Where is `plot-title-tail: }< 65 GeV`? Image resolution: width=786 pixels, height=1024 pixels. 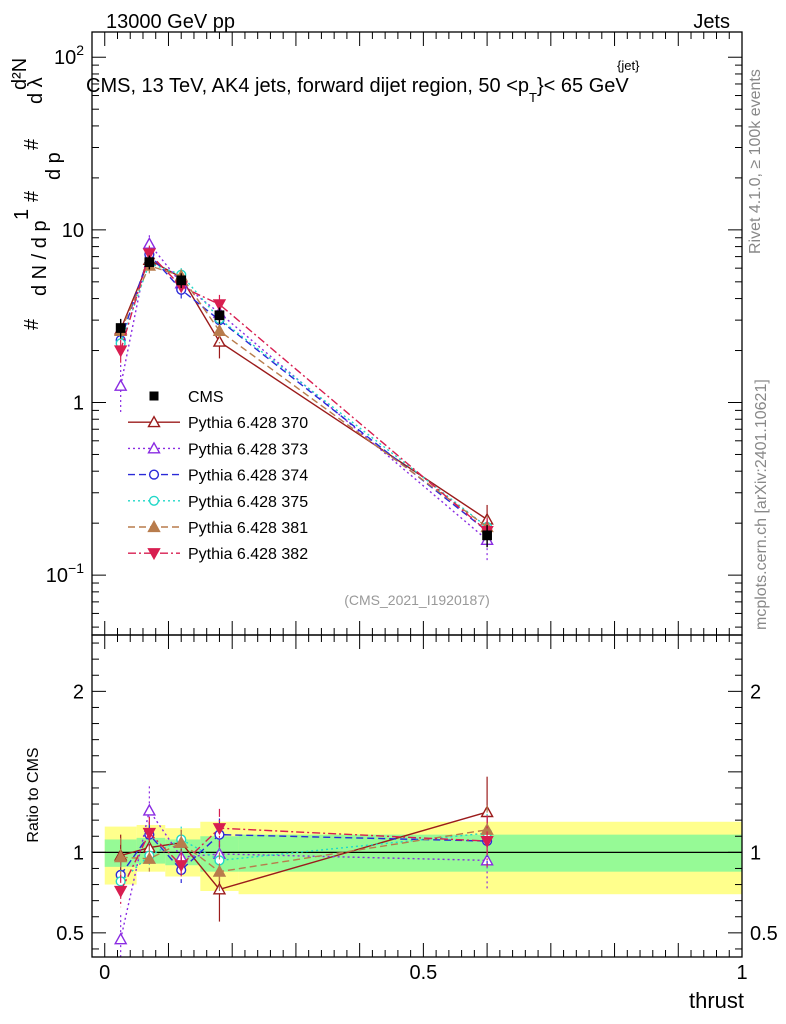 plot-title-tail: }< 65 GeV is located at coordinates (583, 86).